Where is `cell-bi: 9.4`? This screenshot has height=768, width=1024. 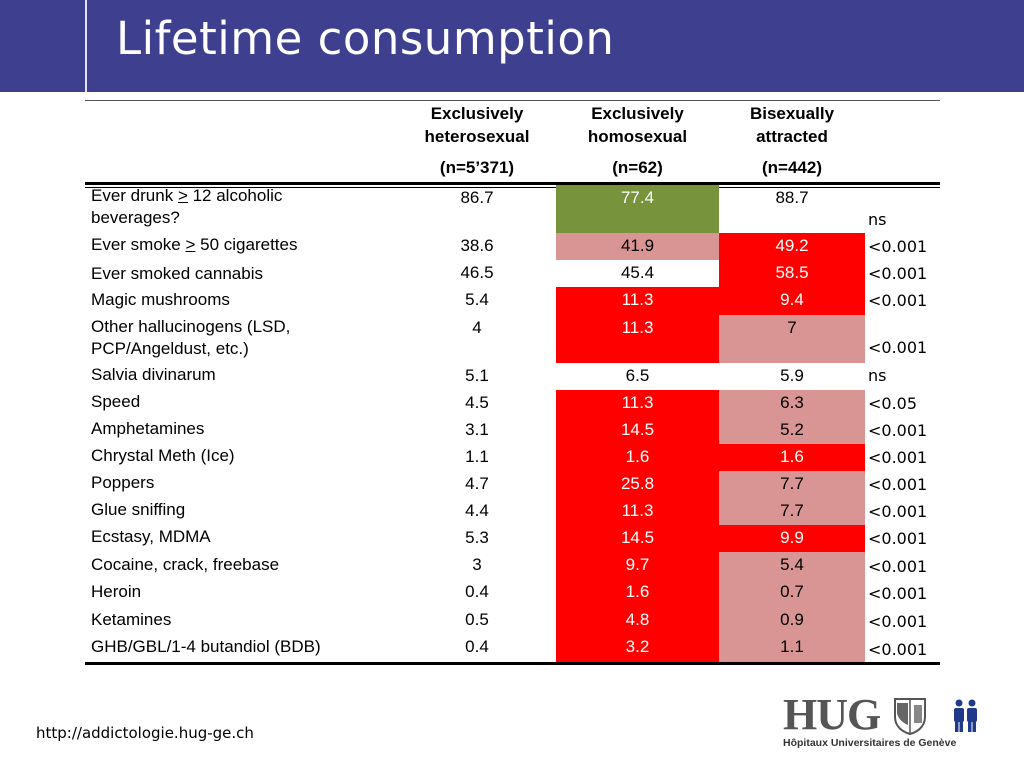
cell-bi: 9.4 is located at coordinates (792, 301).